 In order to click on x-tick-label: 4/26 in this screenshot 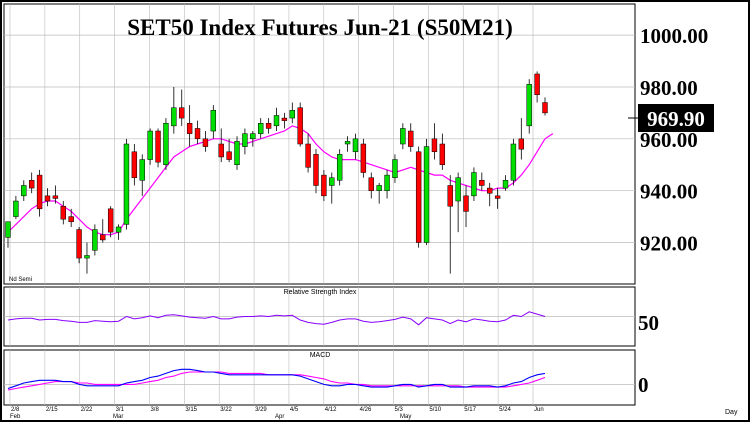, I will do `click(366, 410)`.